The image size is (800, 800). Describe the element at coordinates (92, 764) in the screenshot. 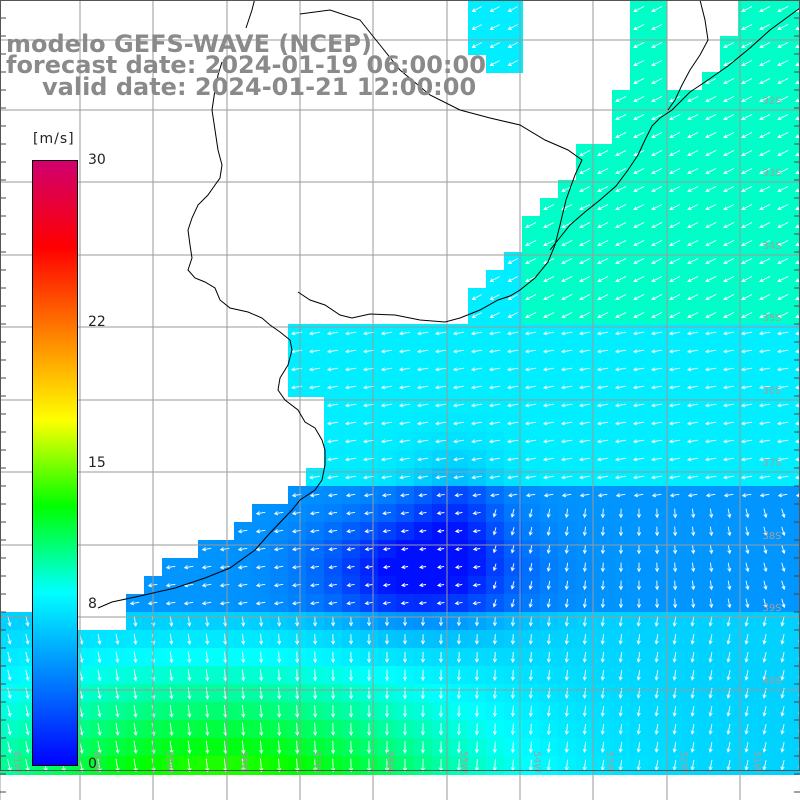

I see `colorbar-tick-label: 0` at that location.